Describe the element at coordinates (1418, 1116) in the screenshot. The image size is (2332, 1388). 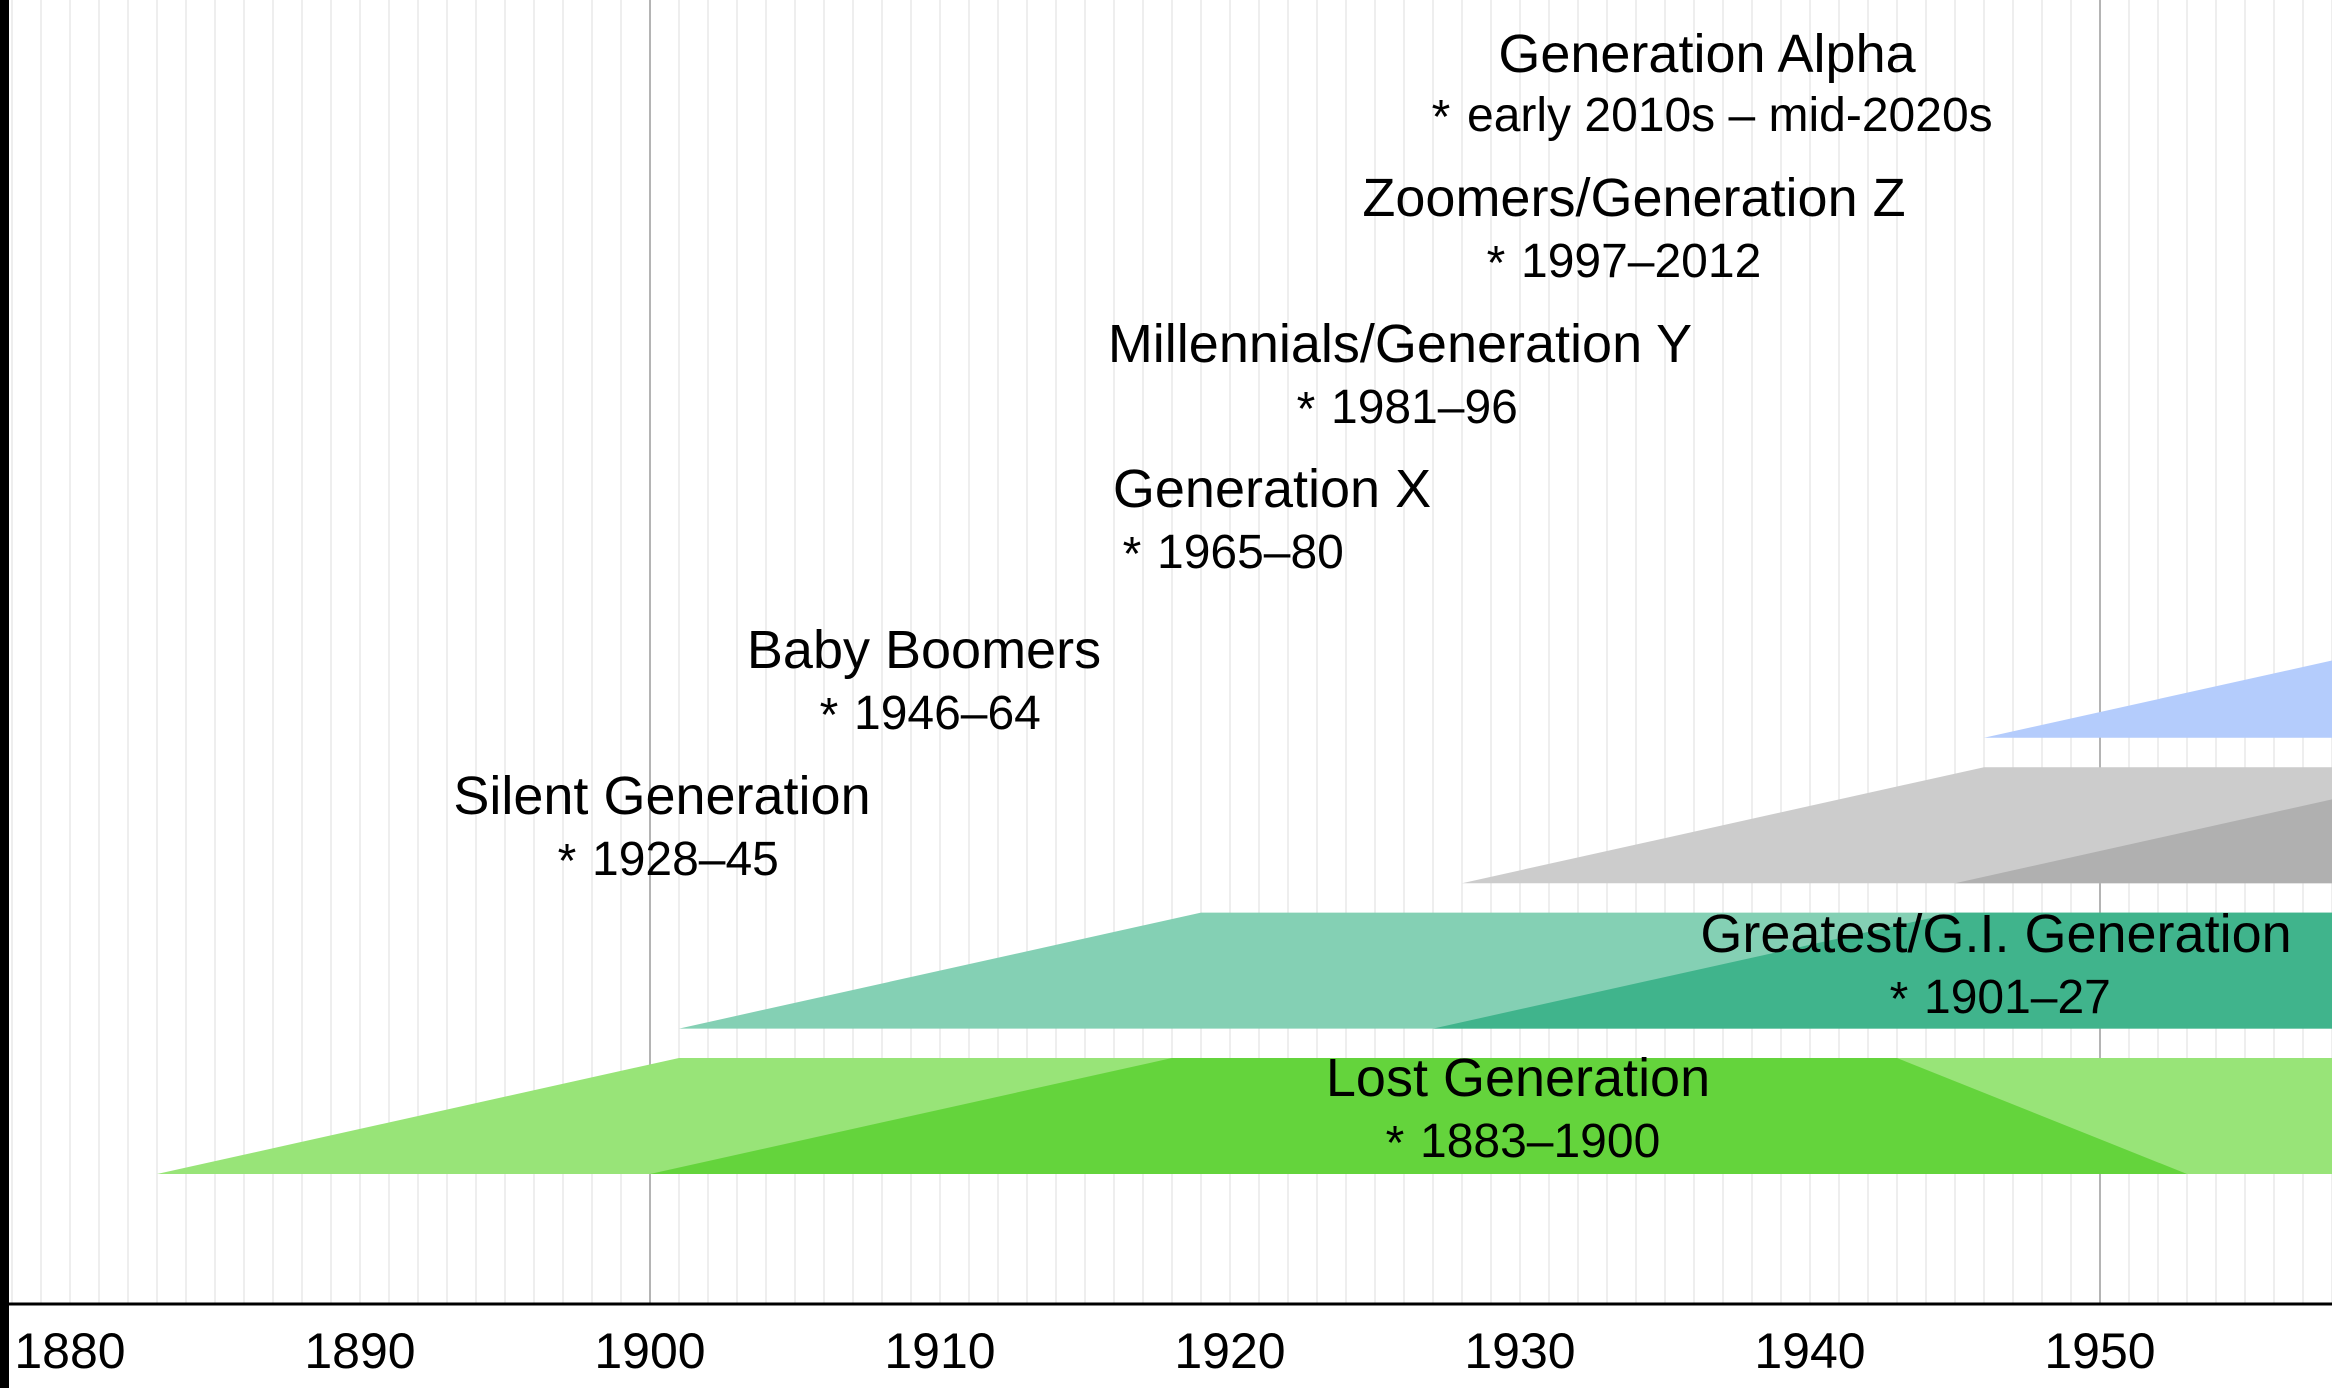
I see `band-inner-lost-generation` at that location.